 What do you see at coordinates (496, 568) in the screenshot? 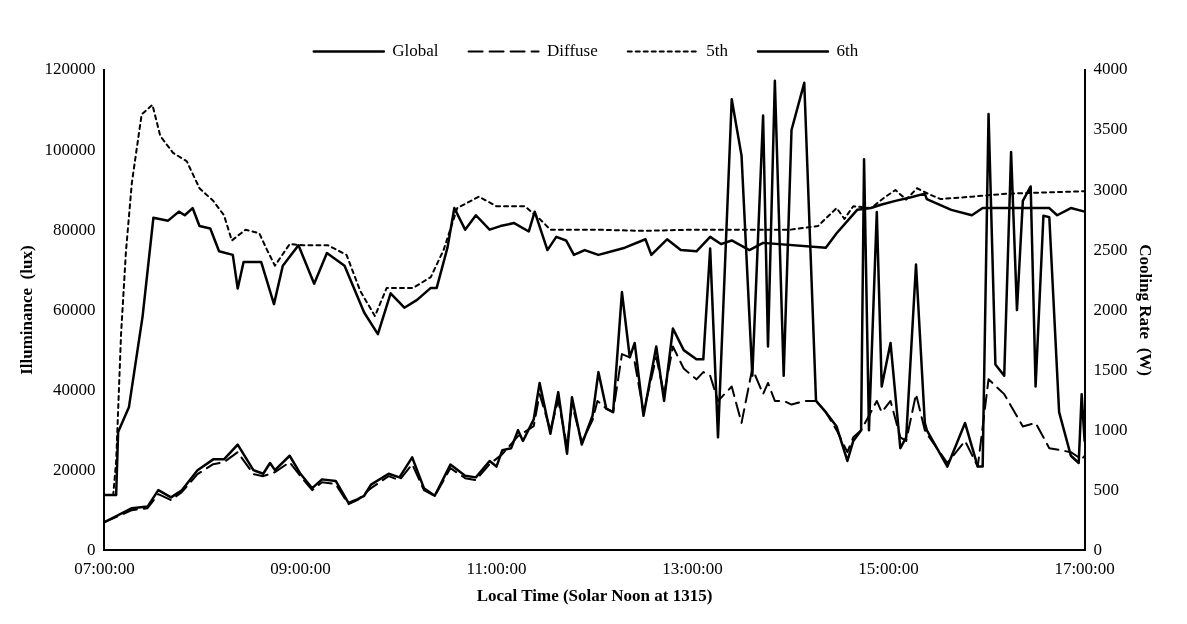
I see `x-tick-label: 11:00:00` at bounding box center [496, 568].